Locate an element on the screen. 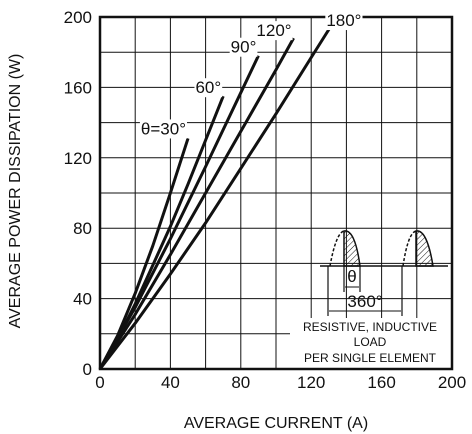 The width and height of the screenshot is (472, 434). y-axis-label: AVERAGE POWER DISSIPATION (W) is located at coordinates (15, 191).